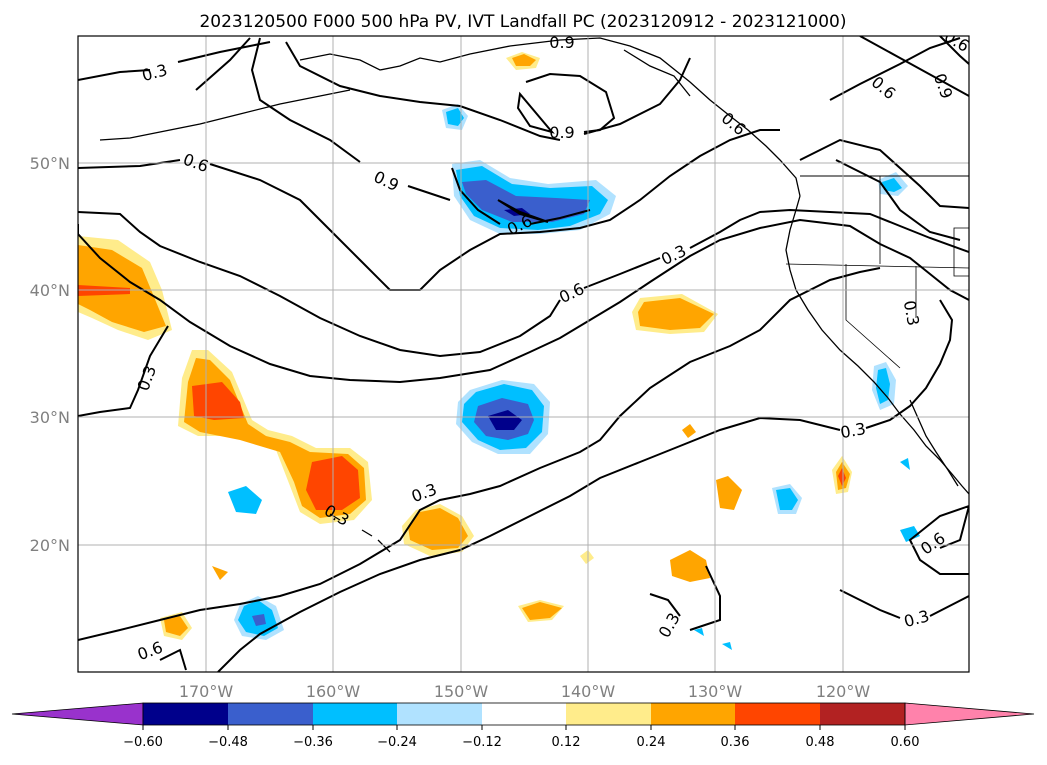 The height and width of the screenshot is (765, 1047). What do you see at coordinates (50, 354) in the screenshot?
I see `latitude-tick-labels: 50°N 40°N 30°N 20°N` at bounding box center [50, 354].